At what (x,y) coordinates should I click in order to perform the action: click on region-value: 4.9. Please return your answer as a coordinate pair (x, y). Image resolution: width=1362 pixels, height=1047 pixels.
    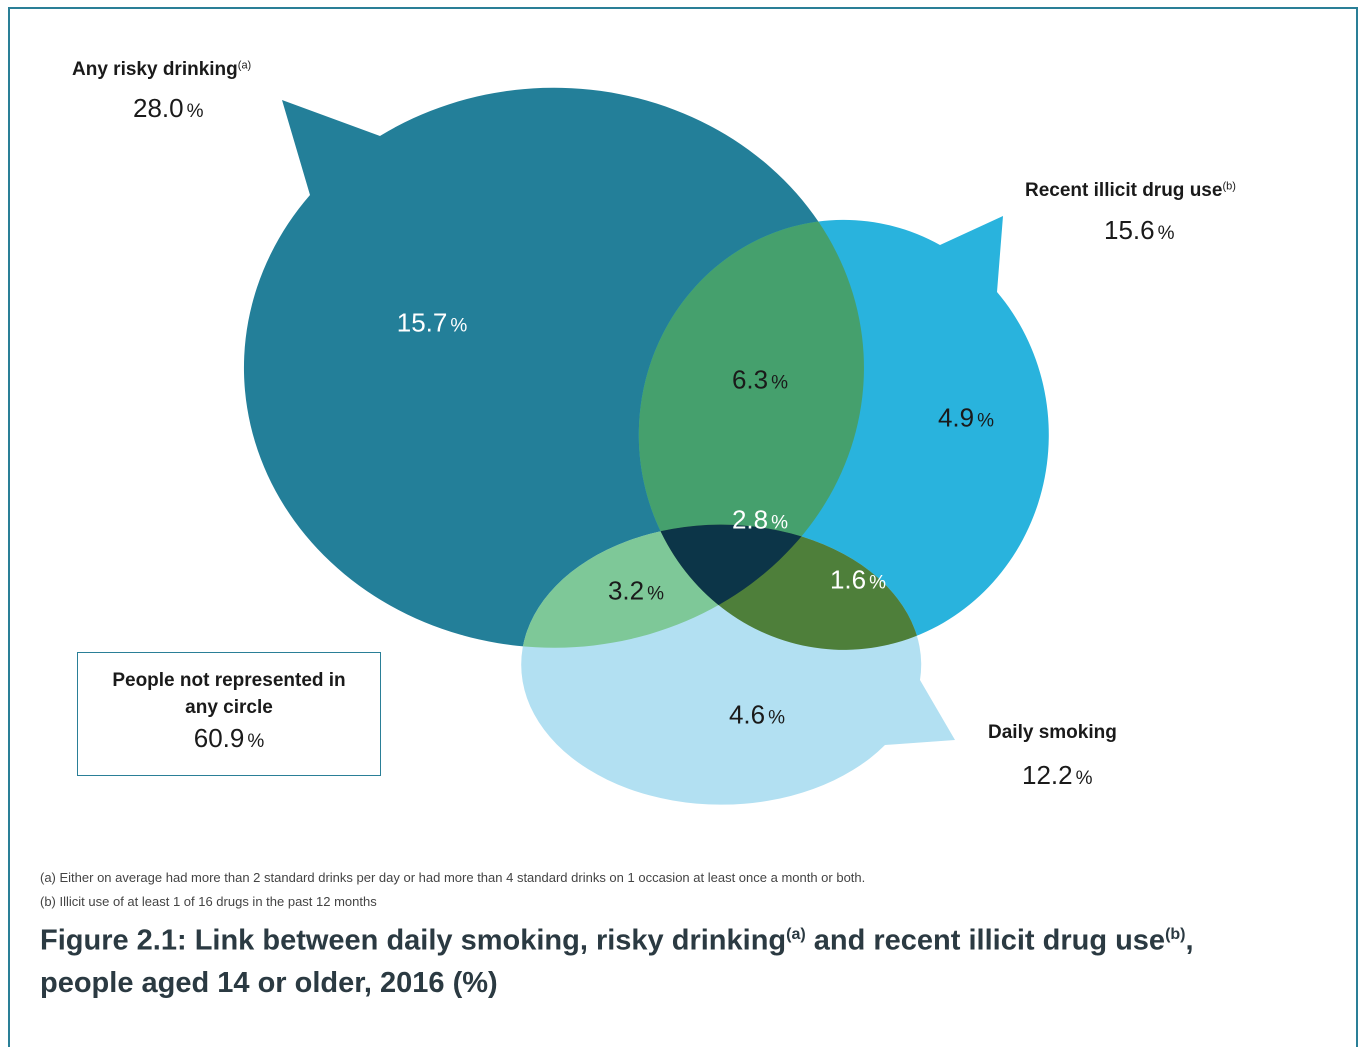
    Looking at the image, I should click on (956, 417).